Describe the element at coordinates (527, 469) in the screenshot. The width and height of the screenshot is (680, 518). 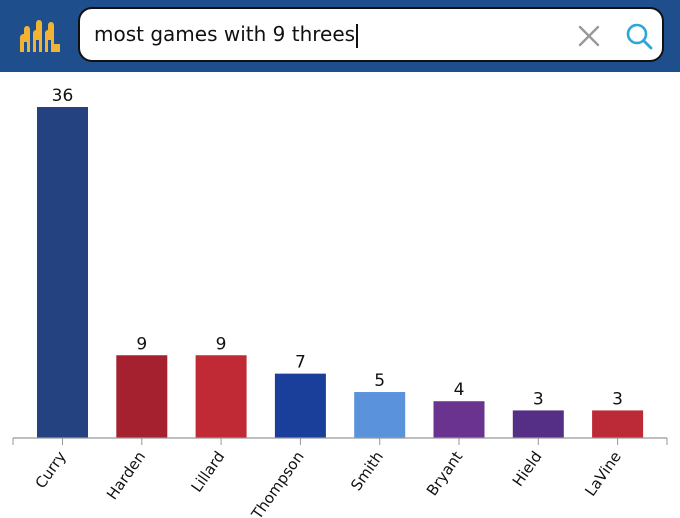
I see `tick-label: Hield` at that location.